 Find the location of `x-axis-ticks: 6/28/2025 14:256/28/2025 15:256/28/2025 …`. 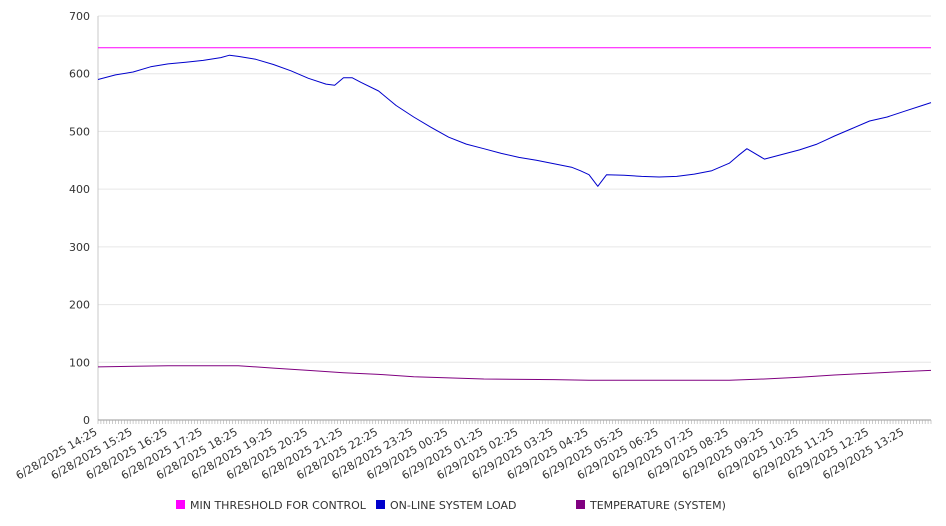

x-axis-ticks: 6/28/2025 14:256/28/2025 15:256/28/2025 … is located at coordinates (460, 453).